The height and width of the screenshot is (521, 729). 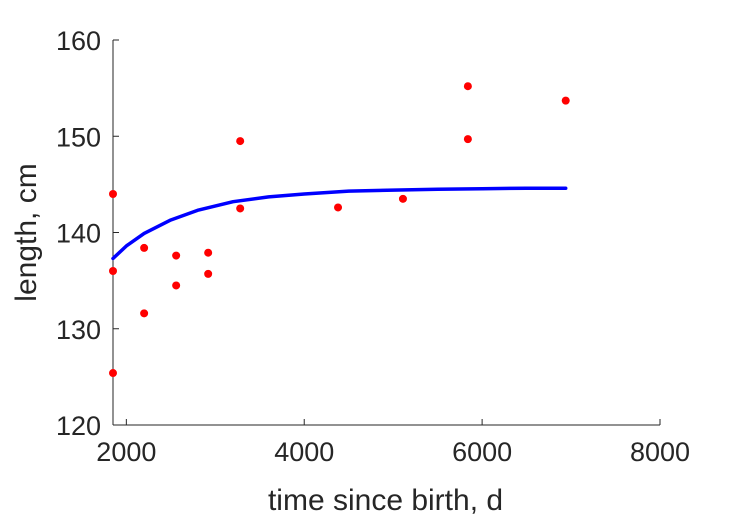 What do you see at coordinates (26, 232) in the screenshot?
I see `y-axis-title: length, cm` at bounding box center [26, 232].